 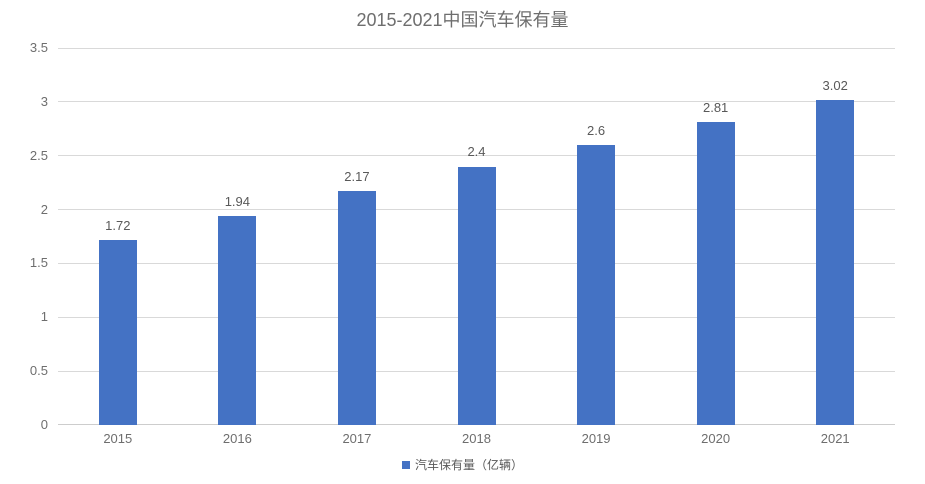 What do you see at coordinates (476, 152) in the screenshot?
I see `bar-value-label: 2.4` at bounding box center [476, 152].